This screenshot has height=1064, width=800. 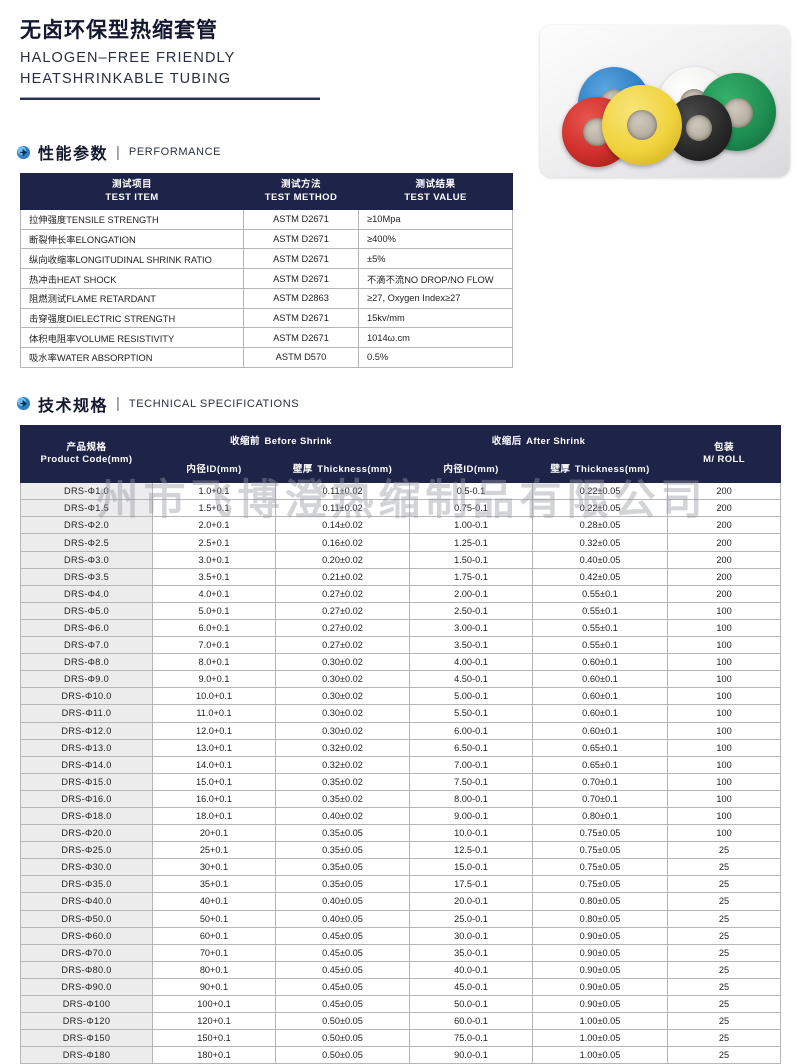 I want to click on spec-cell-before-thickness: 0.11±0.02, so click(x=342, y=508).